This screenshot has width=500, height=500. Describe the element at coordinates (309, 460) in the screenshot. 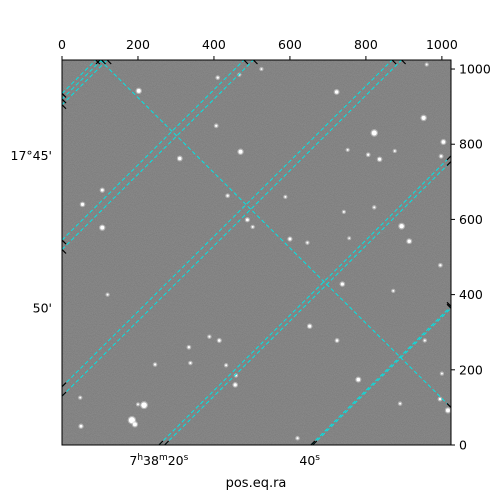

I see `ra-tick-label: 40s` at that location.